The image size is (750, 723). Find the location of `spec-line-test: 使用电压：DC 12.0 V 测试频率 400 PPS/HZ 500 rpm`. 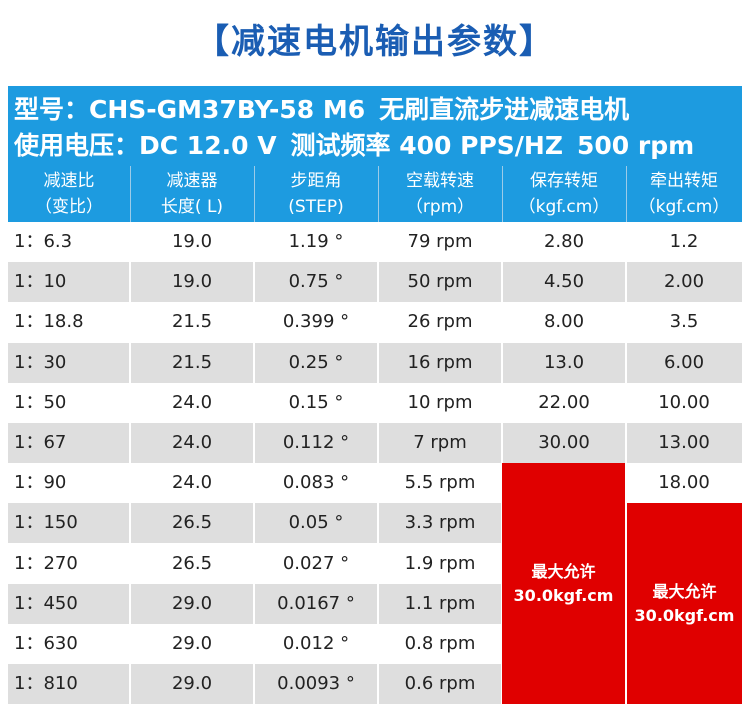

spec-line-test: 使用电压：DC 12.0 V 测试频率 400 PPS/HZ 500 rpm is located at coordinates (361, 144).